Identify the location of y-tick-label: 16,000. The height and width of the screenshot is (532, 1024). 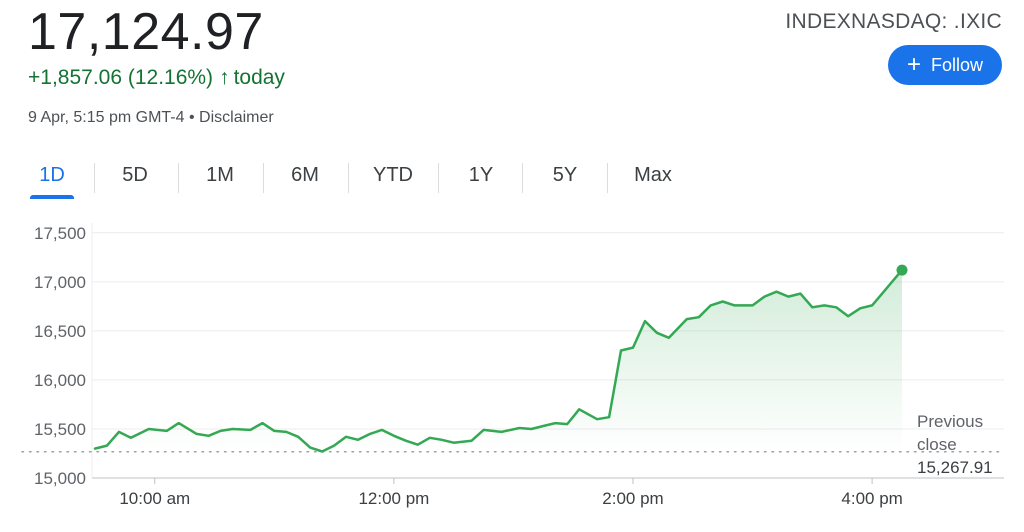
(60, 380).